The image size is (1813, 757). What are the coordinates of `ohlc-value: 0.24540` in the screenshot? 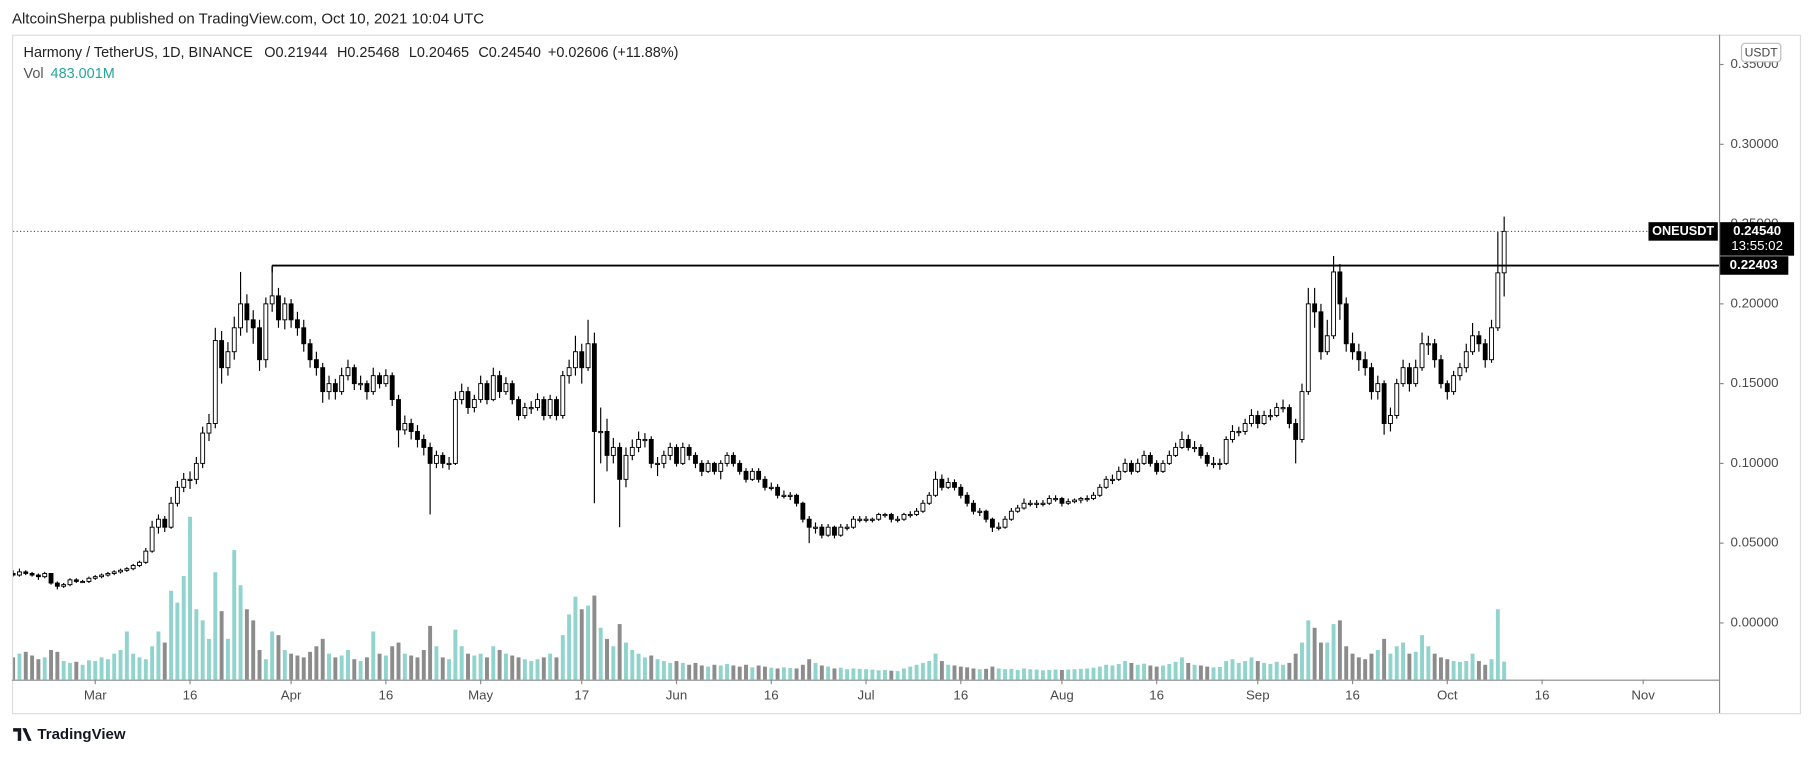 It's located at (515, 53).